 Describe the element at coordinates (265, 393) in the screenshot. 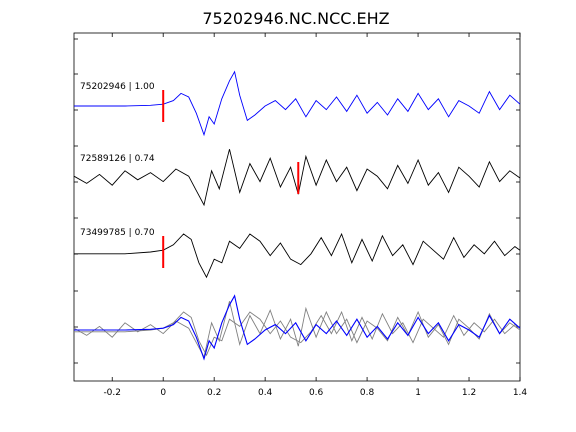

I see `x-tick-label: 0.4` at that location.